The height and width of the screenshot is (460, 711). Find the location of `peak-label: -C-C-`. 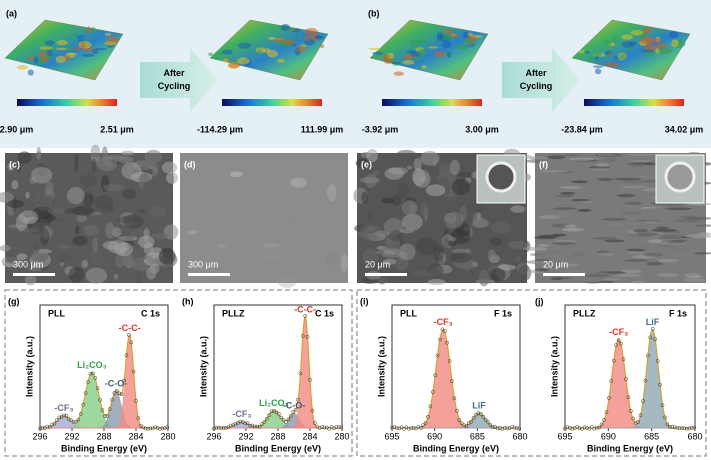

peak-label: -C-C- is located at coordinates (130, 328).